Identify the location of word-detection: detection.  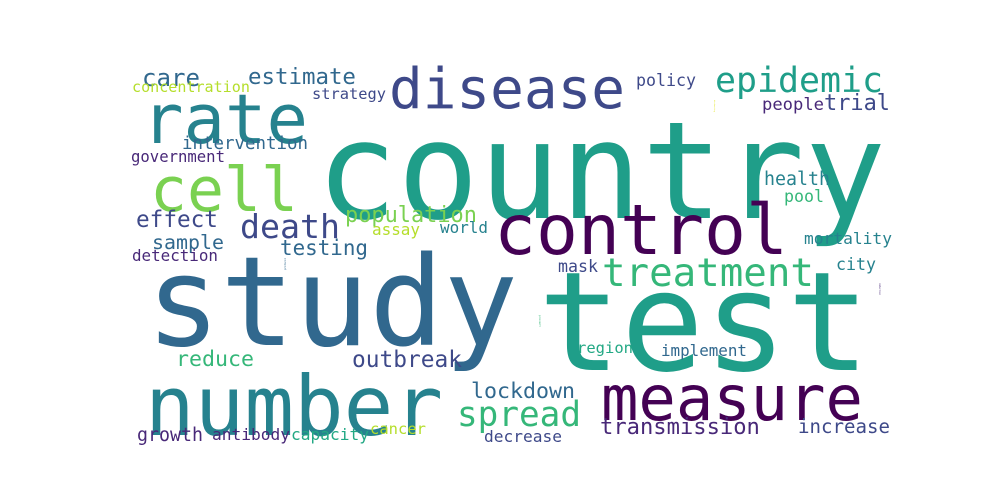
(175, 255).